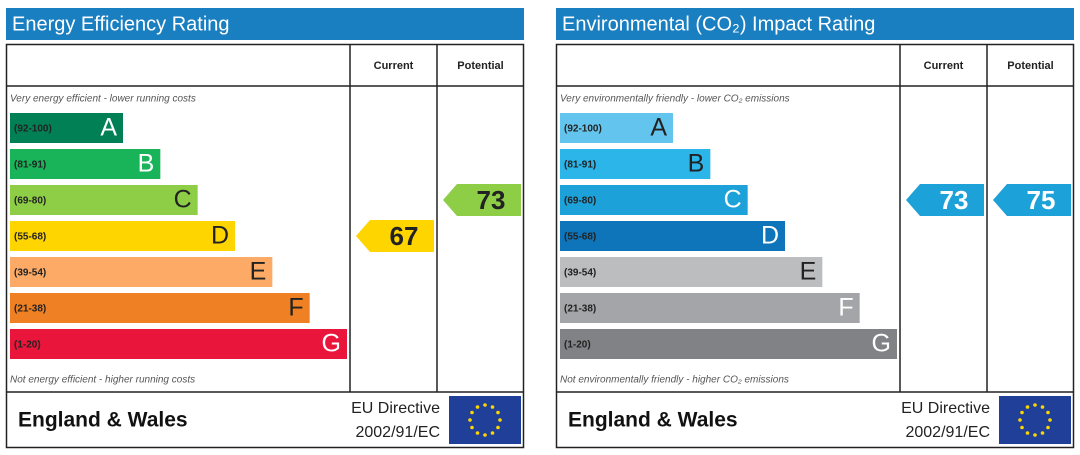 The image size is (1080, 455). What do you see at coordinates (404, 236) in the screenshot?
I see `arrow-value: 67` at bounding box center [404, 236].